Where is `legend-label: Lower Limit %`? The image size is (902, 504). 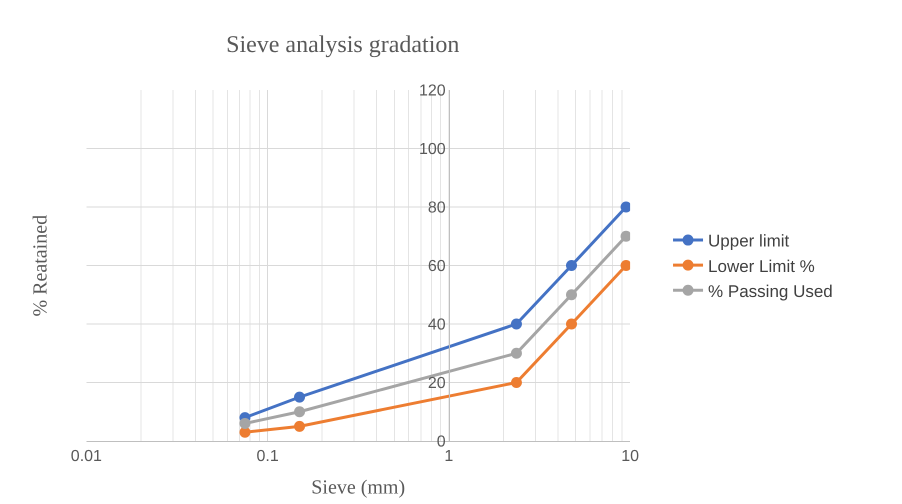
legend-label: Lower Limit % is located at coordinates (761, 266).